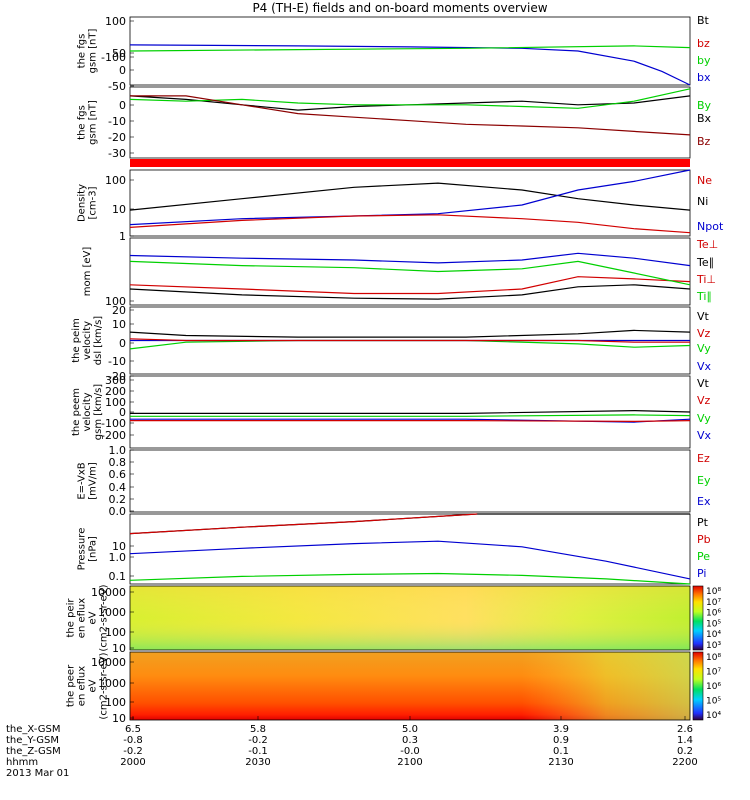  Describe the element at coordinates (704, 141) in the screenshot. I see `legend-label: Bz` at that location.